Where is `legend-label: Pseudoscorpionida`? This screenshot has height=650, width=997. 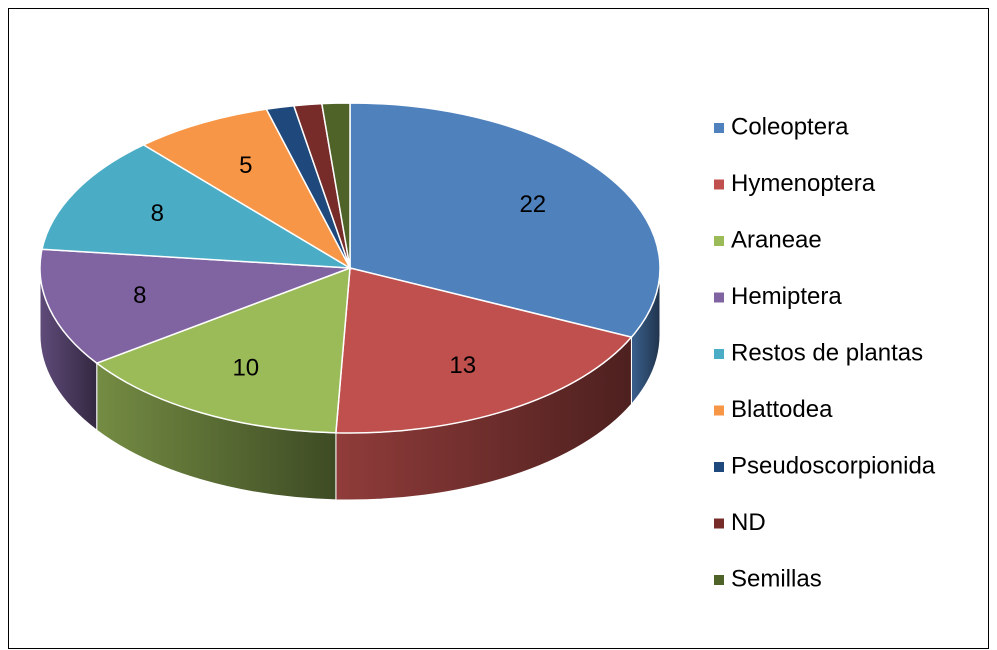 legend-label: Pseudoscorpionida is located at coordinates (833, 465).